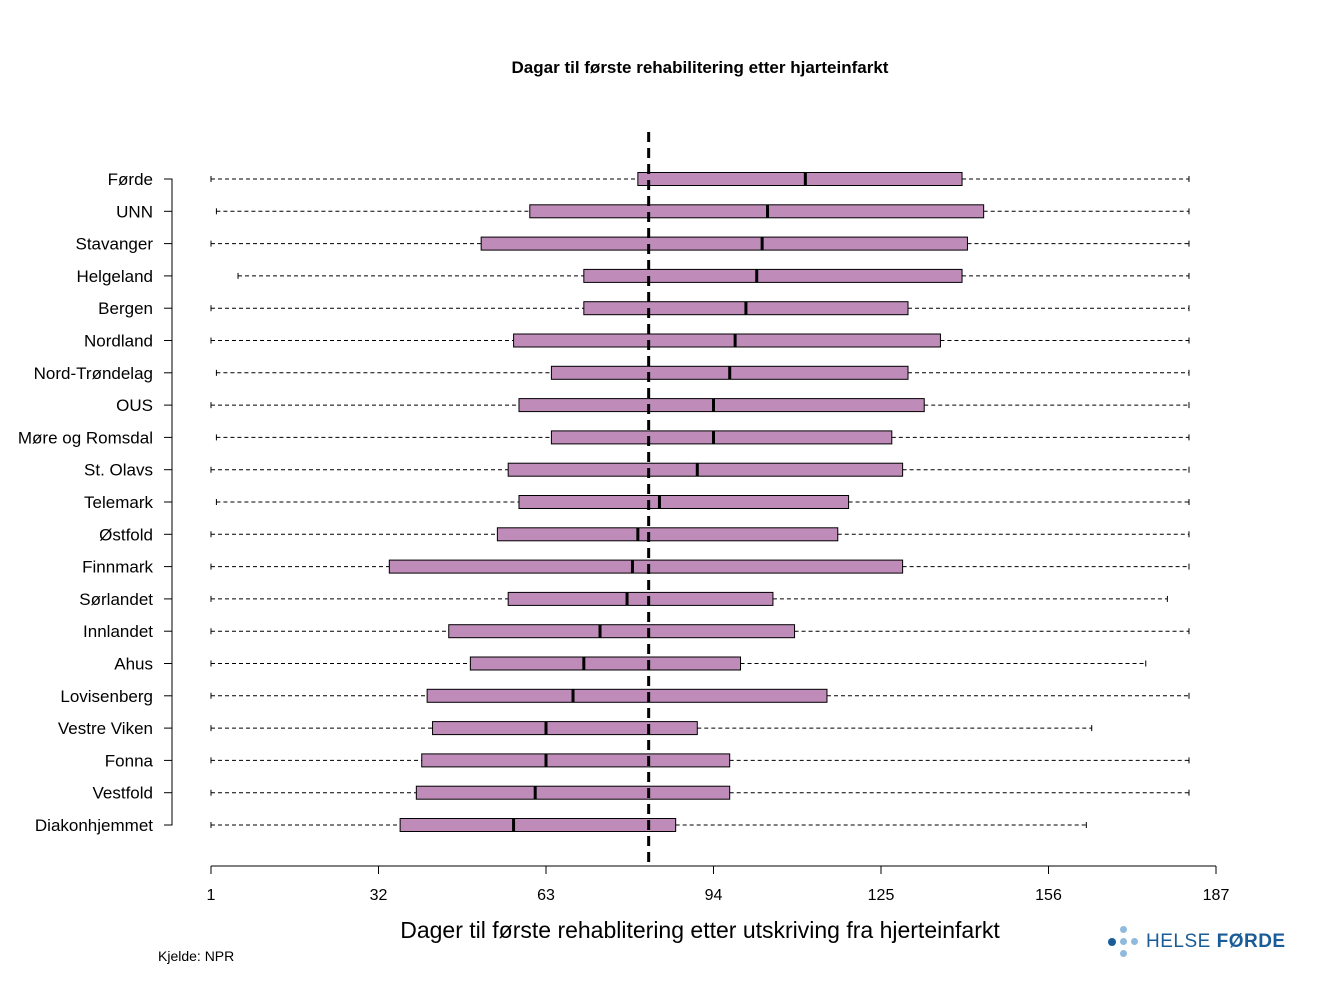  Describe the element at coordinates (123, 793) in the screenshot. I see `y-tick-label: Vestfold` at that location.